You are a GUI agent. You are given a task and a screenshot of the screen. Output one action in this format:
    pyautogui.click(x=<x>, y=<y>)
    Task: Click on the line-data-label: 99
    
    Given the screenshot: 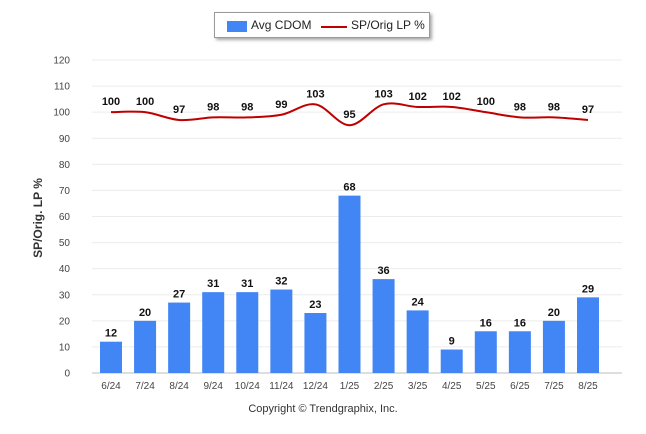 What is the action you would take?
    pyautogui.click(x=281, y=105)
    